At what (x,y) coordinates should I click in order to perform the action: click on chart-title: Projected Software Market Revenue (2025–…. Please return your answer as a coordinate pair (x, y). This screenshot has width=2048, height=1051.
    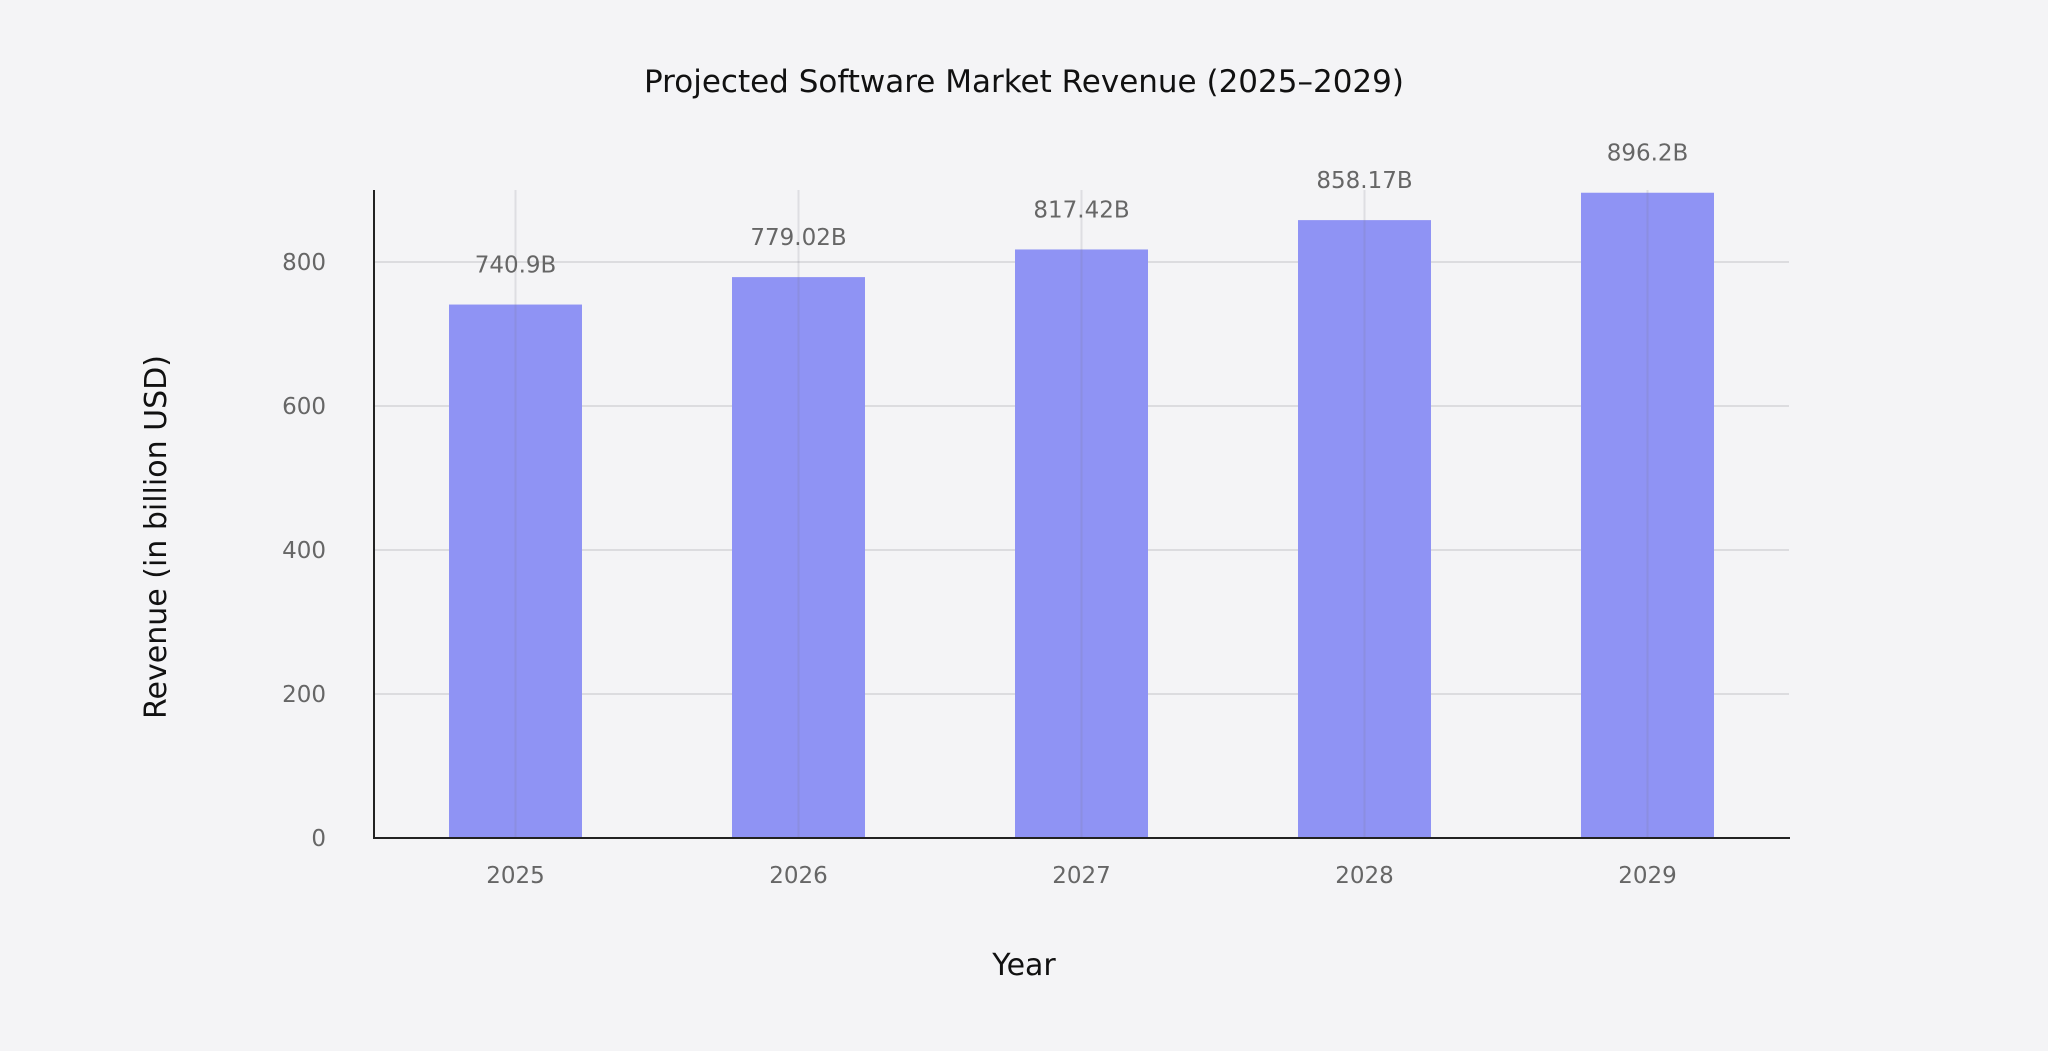
    Looking at the image, I should click on (1024, 82).